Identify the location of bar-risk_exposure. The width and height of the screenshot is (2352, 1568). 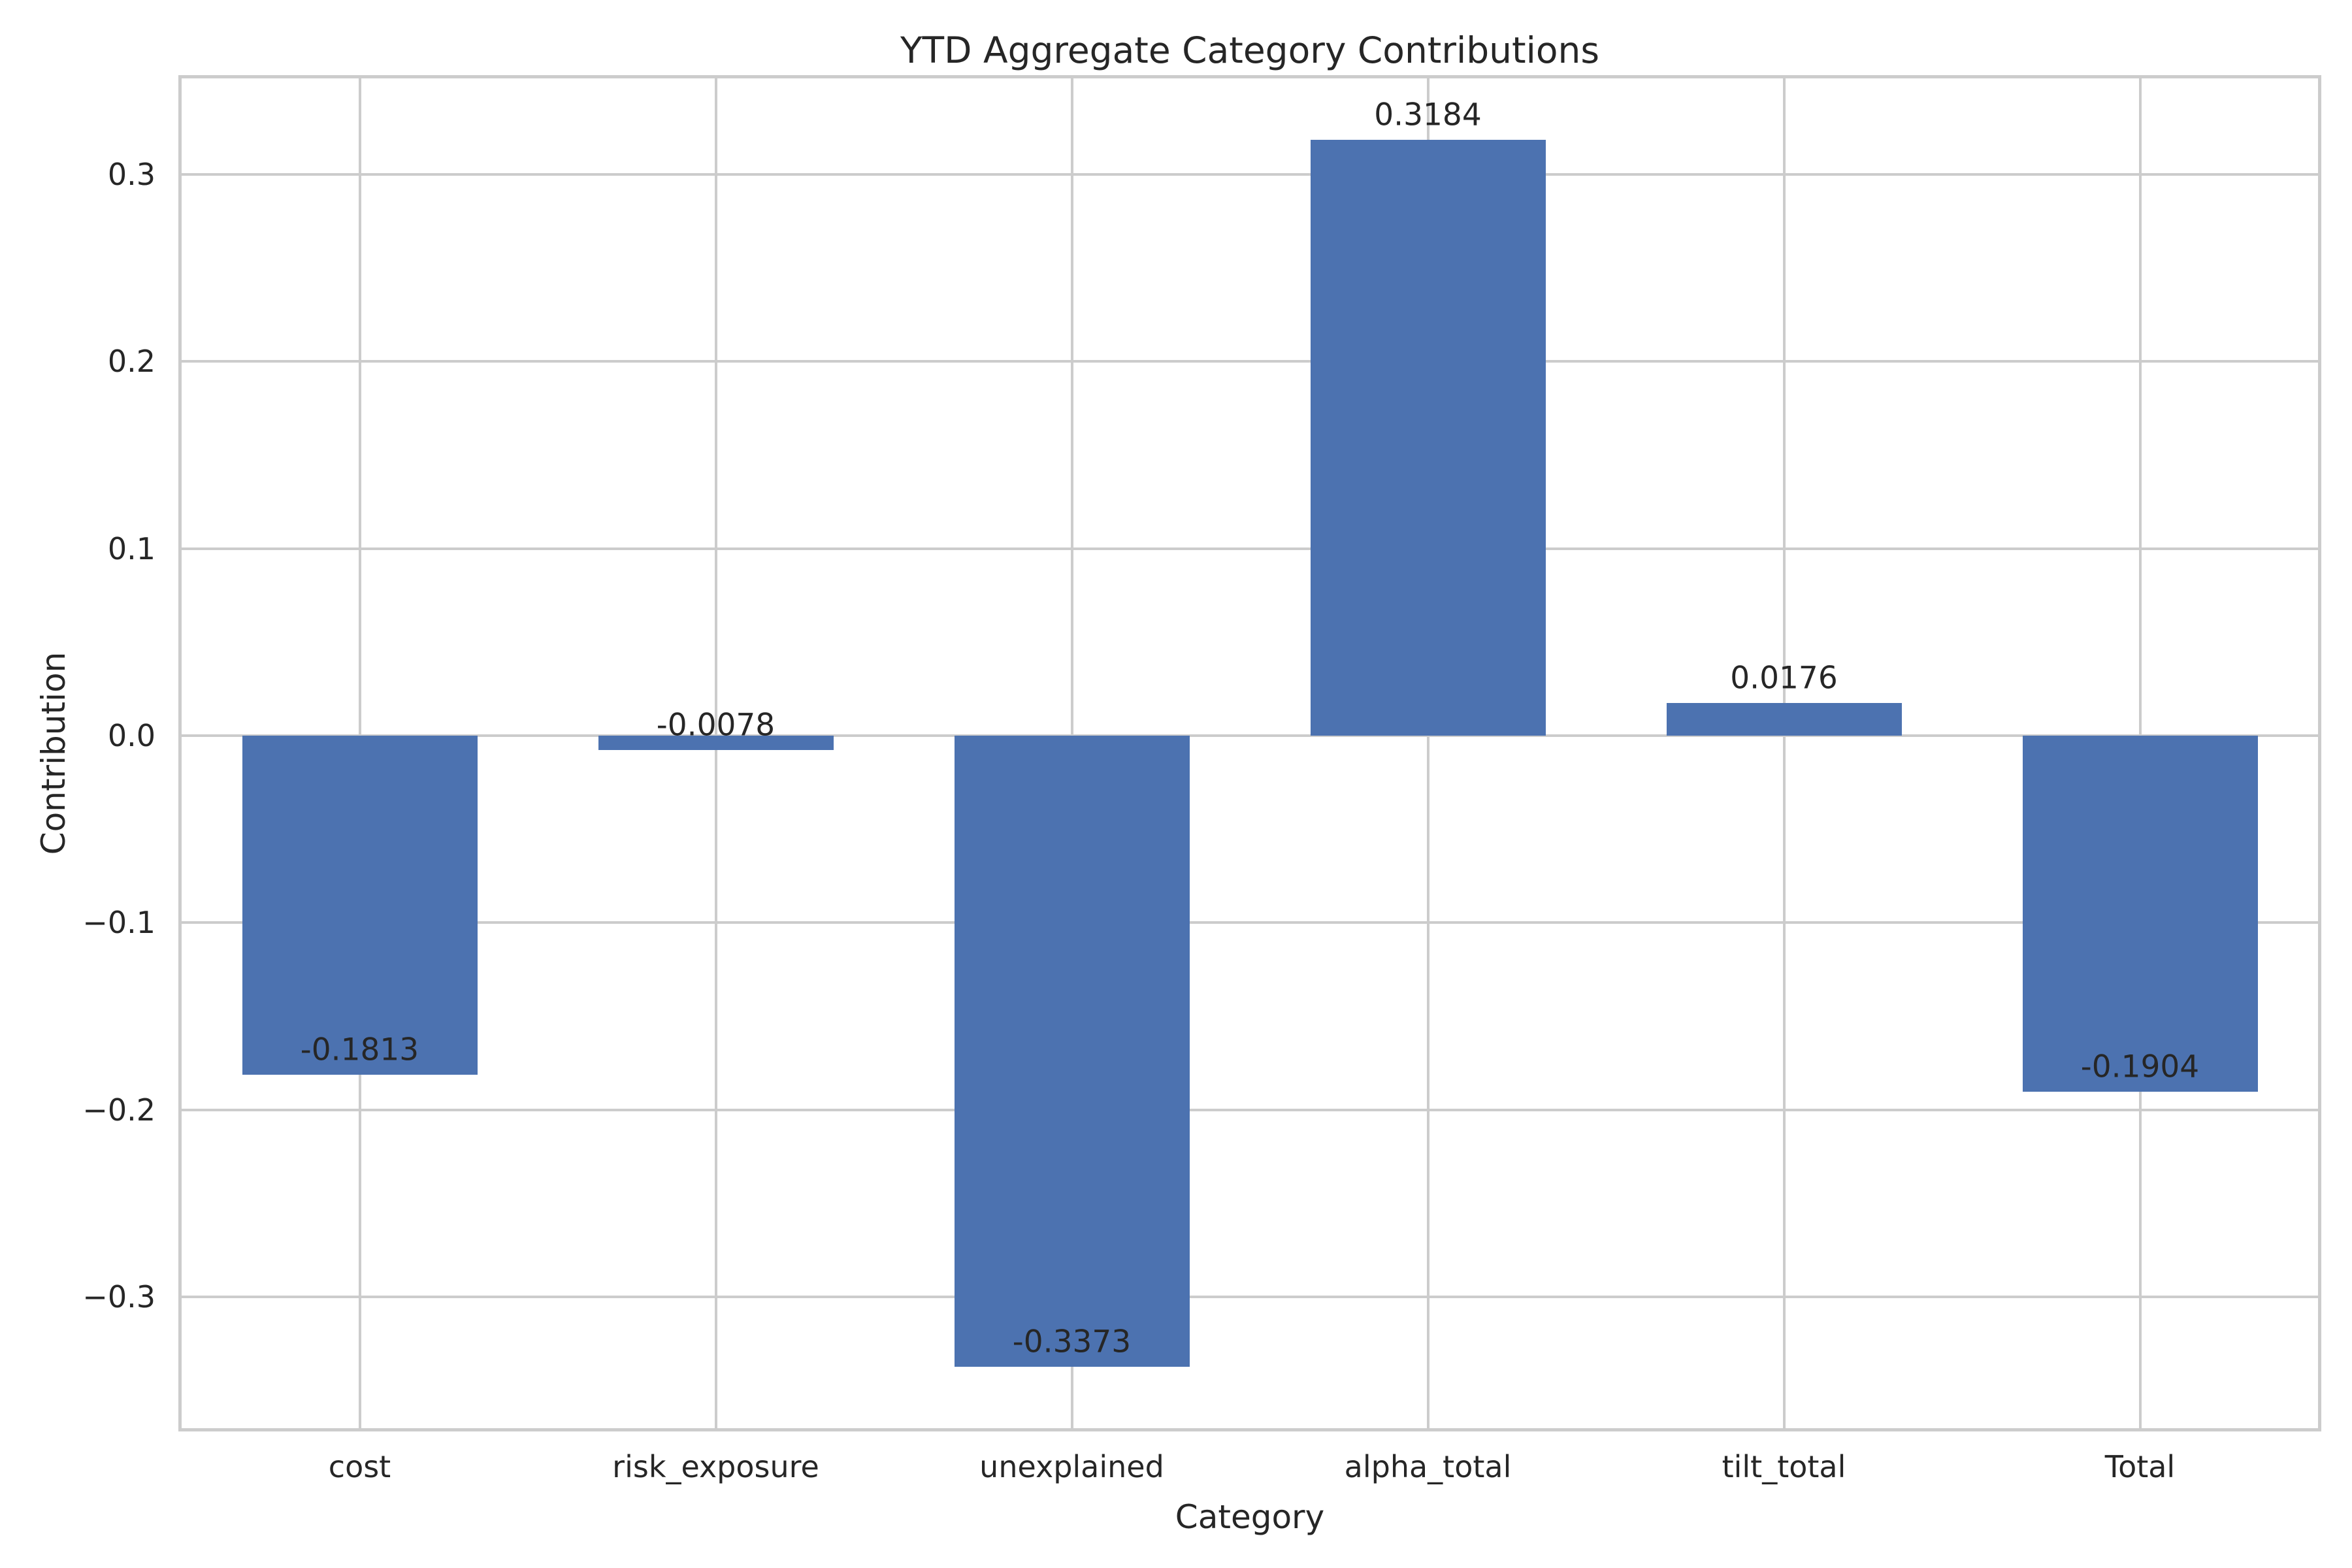
(716, 743).